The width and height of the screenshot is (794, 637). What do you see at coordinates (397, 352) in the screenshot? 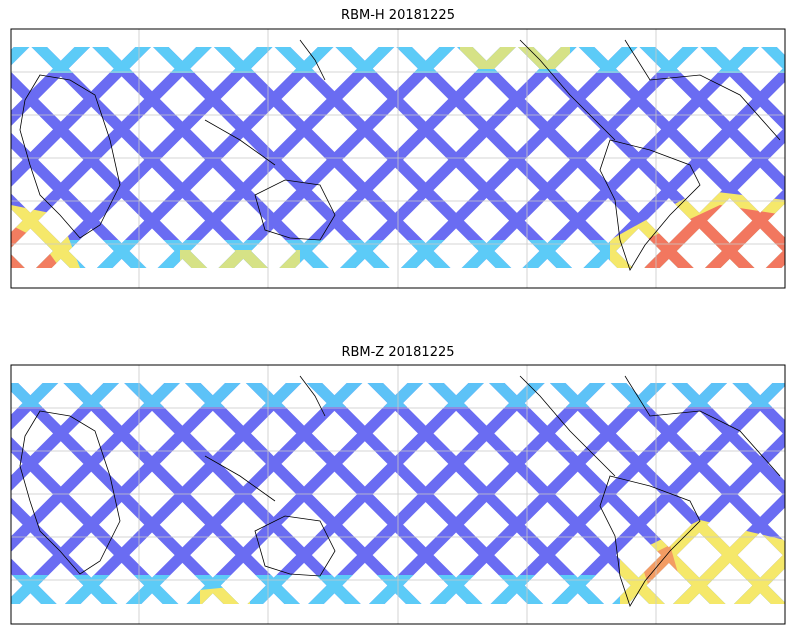
I see `panel-title: RBM-Z 20181225` at bounding box center [397, 352].